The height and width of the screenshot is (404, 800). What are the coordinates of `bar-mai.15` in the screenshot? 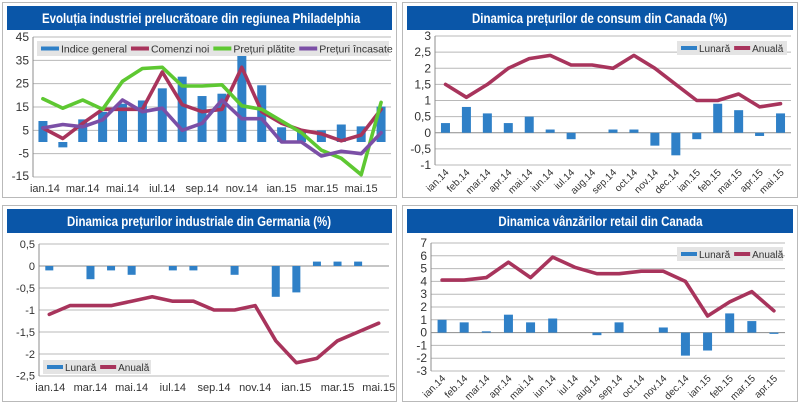 It's located at (781, 123).